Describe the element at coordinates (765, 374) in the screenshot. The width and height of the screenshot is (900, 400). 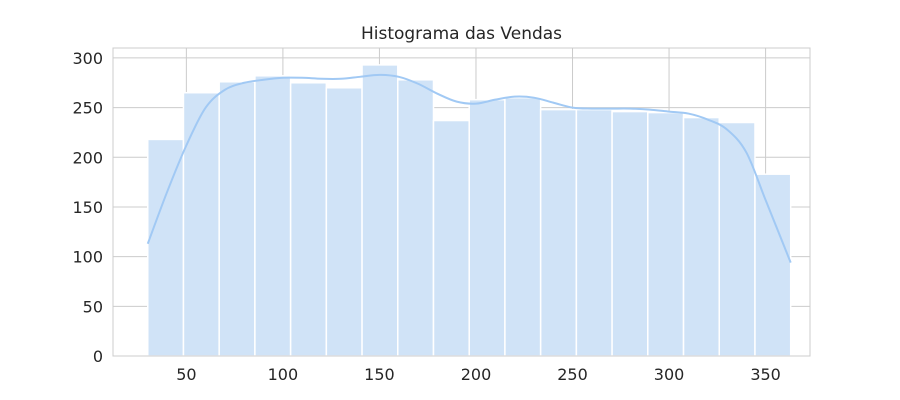
I see `x-tick-label: 350` at that location.